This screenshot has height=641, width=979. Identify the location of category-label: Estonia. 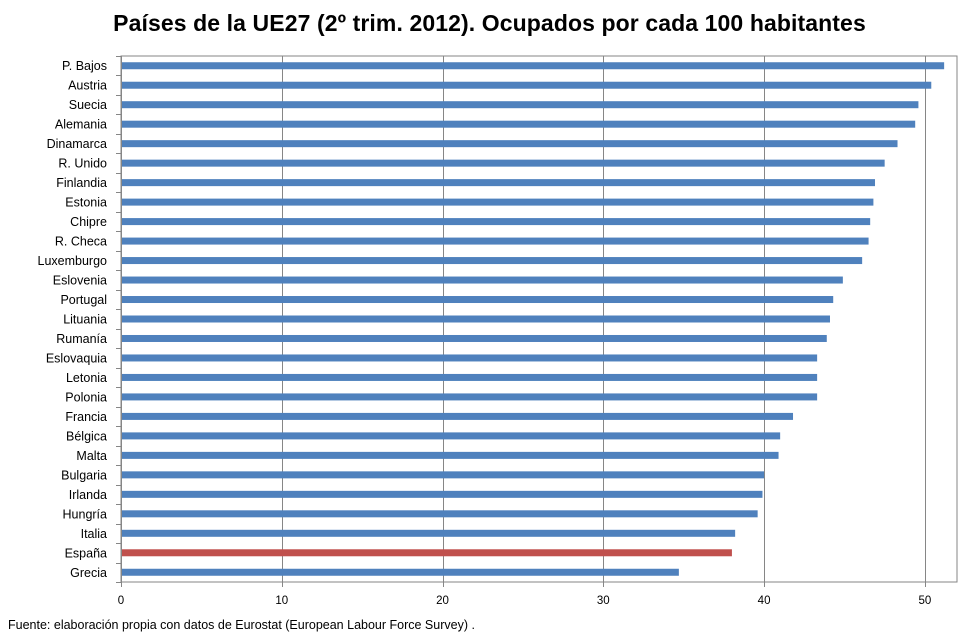
(86, 203).